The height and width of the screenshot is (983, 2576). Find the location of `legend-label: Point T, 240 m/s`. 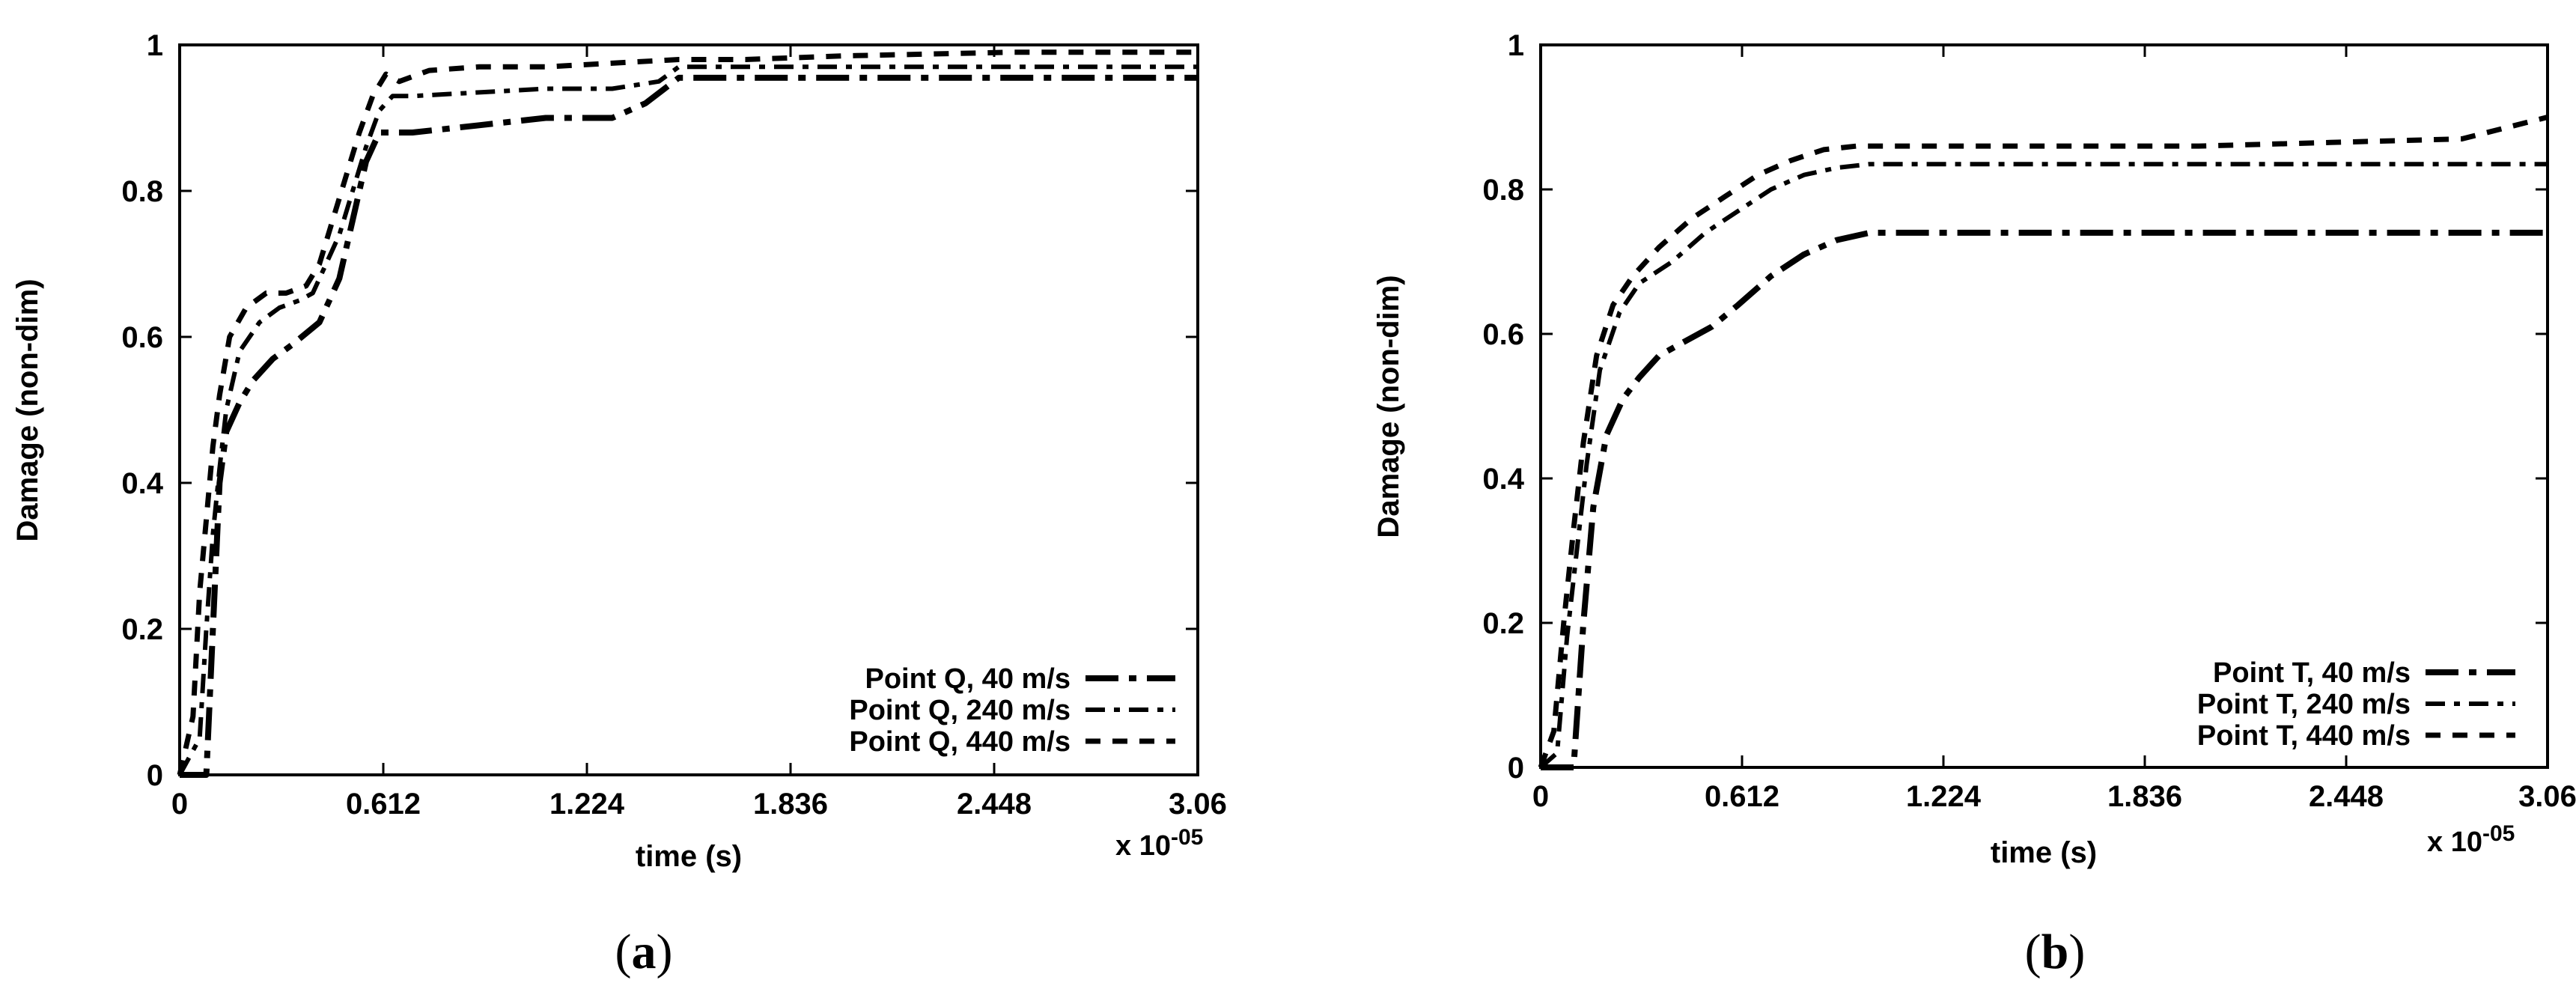

legend-label: Point T, 240 m/s is located at coordinates (2304, 704).